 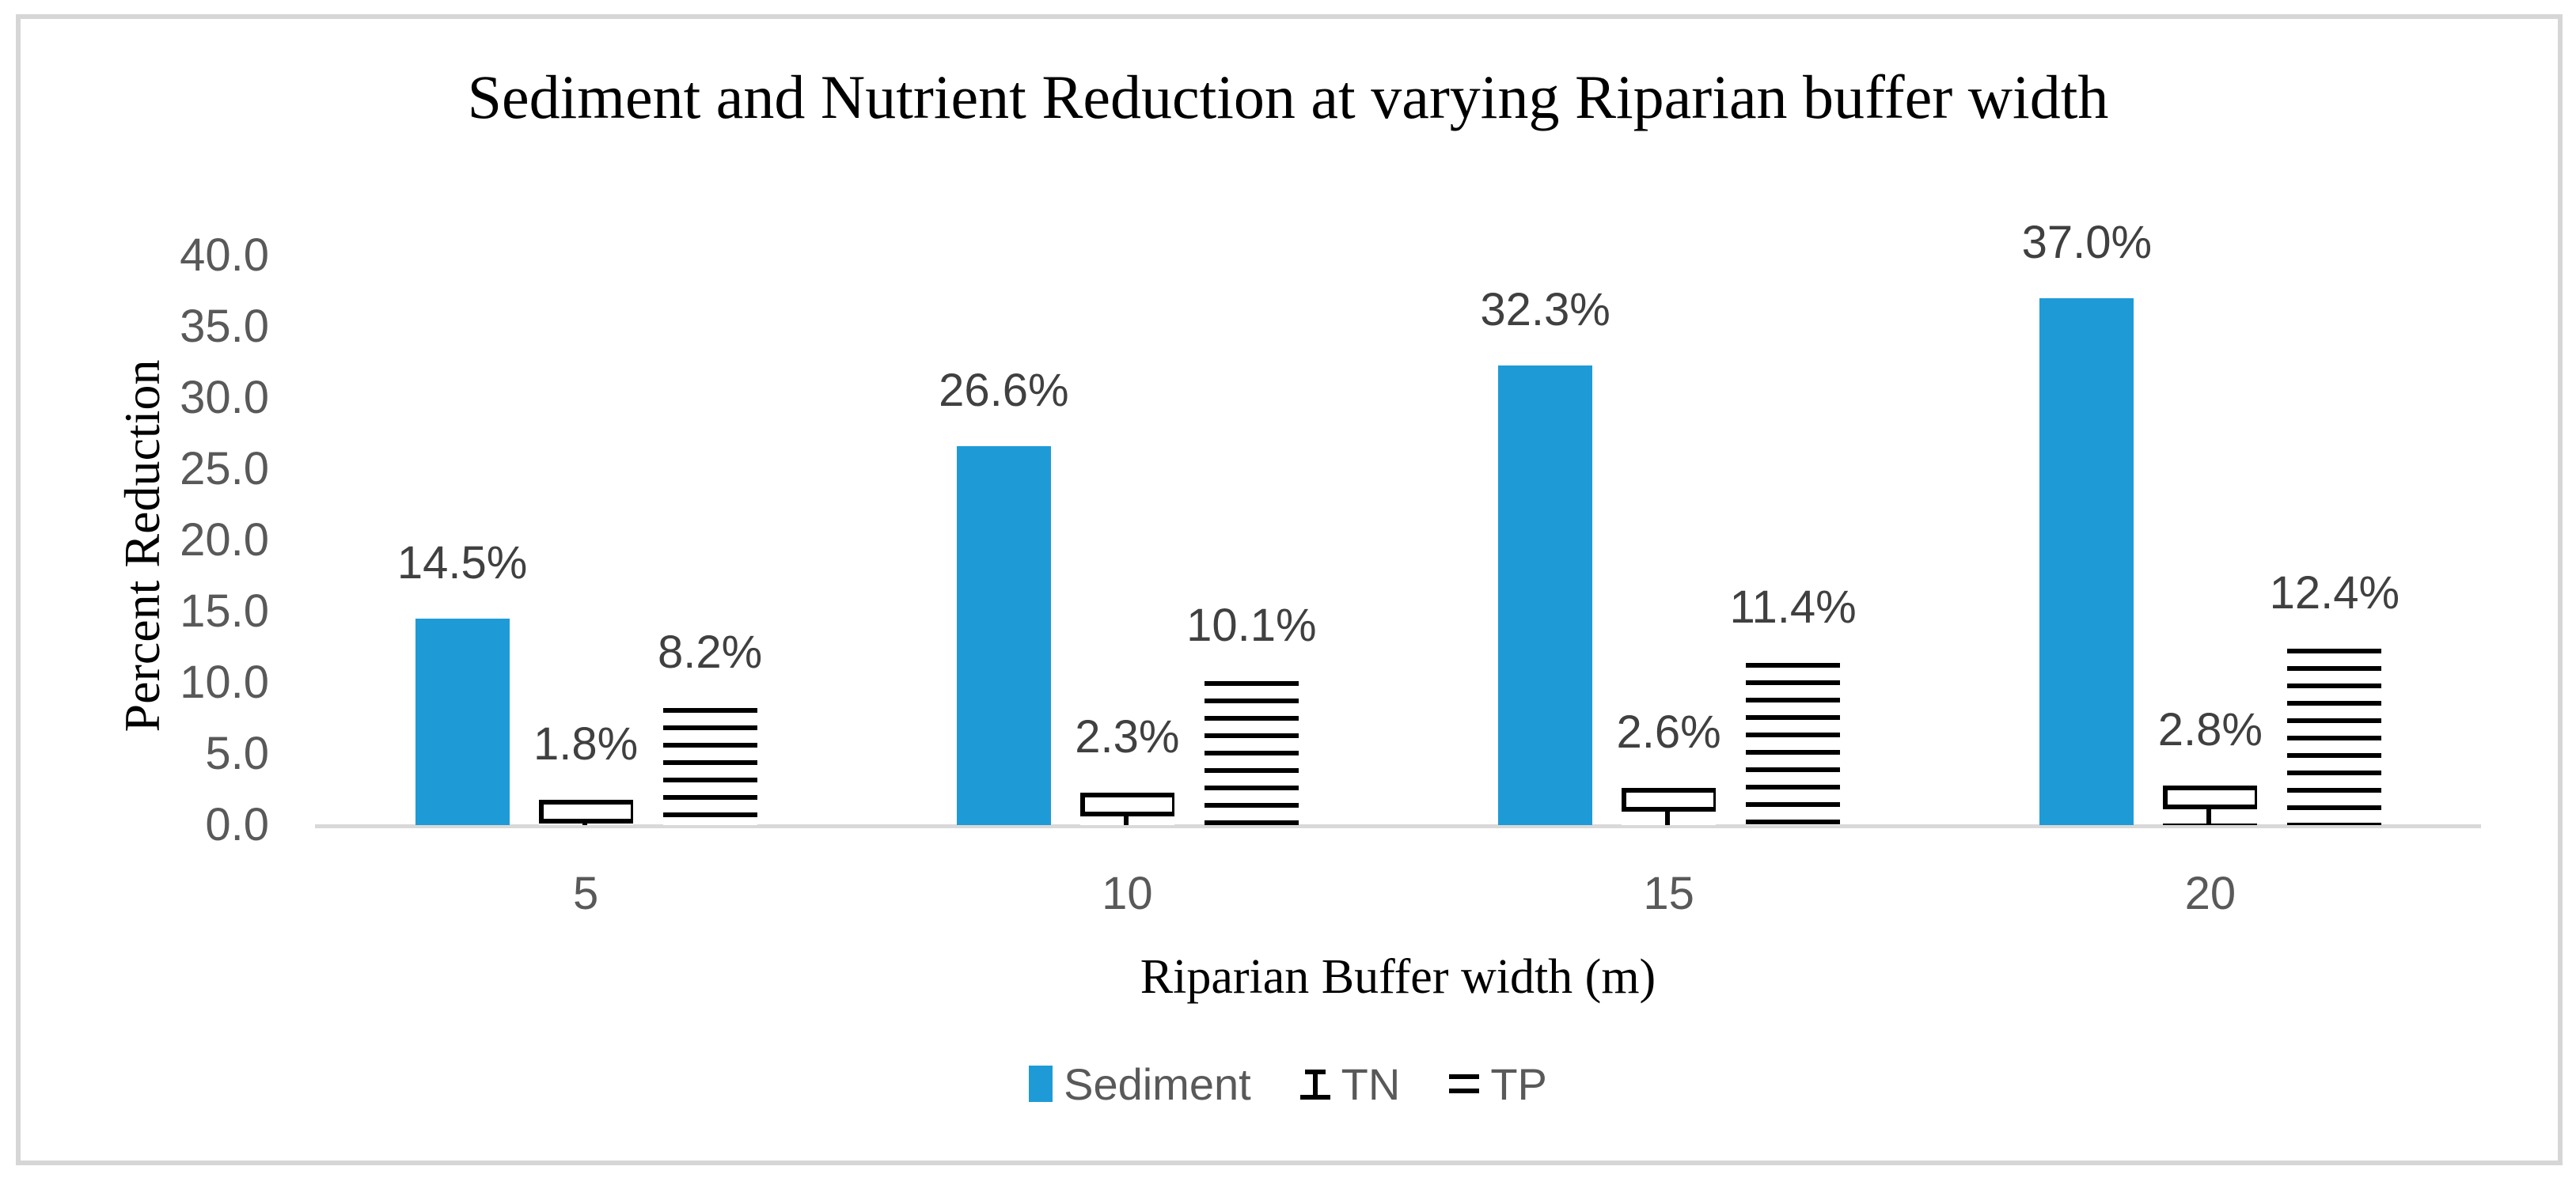 What do you see at coordinates (1371, 1083) in the screenshot?
I see `legend-label-tn: TN` at bounding box center [1371, 1083].